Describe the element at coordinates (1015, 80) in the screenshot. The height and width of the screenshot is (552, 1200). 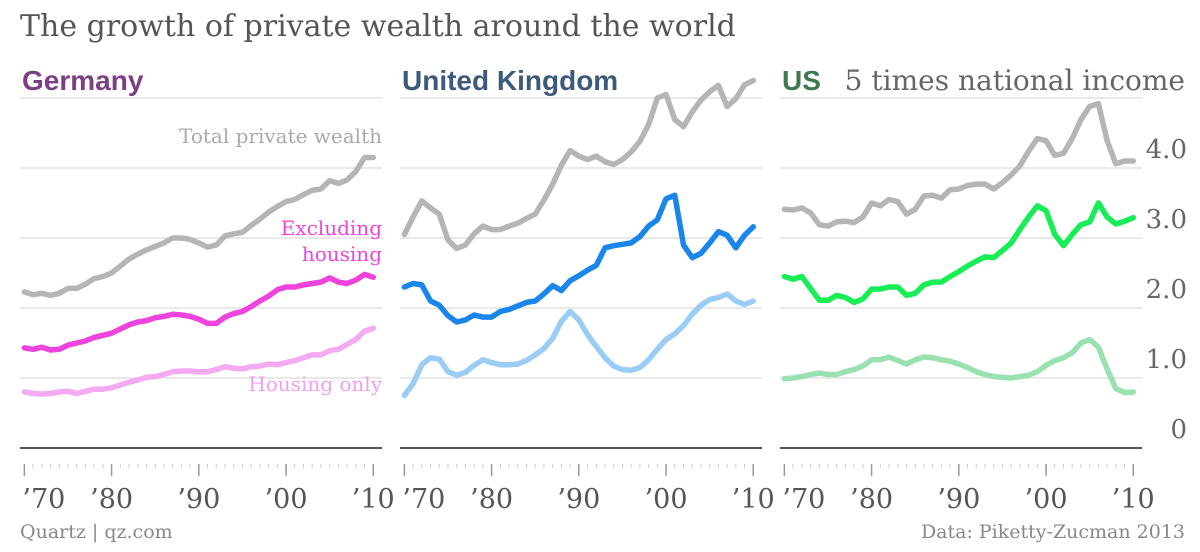
I see `y-axis-note: 5 times national income` at that location.